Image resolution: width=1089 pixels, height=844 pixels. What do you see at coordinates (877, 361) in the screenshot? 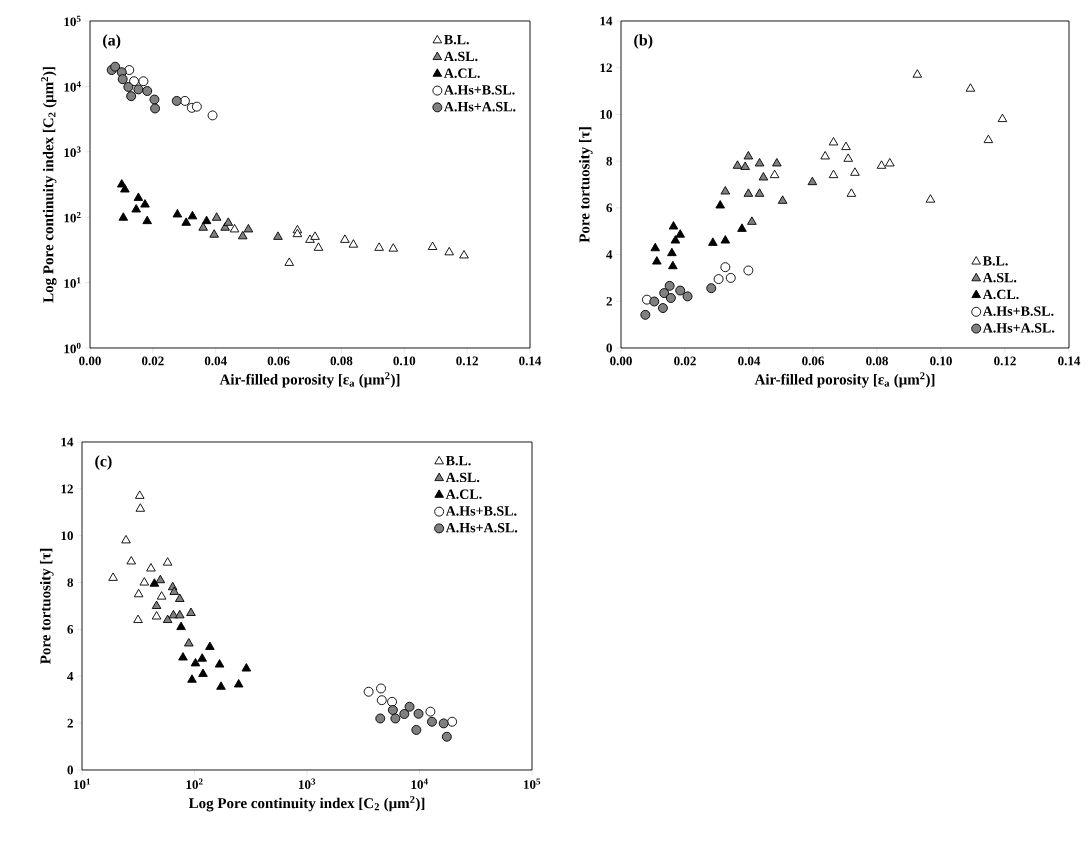
I see `x-tick-label: 0.08` at bounding box center [877, 361].